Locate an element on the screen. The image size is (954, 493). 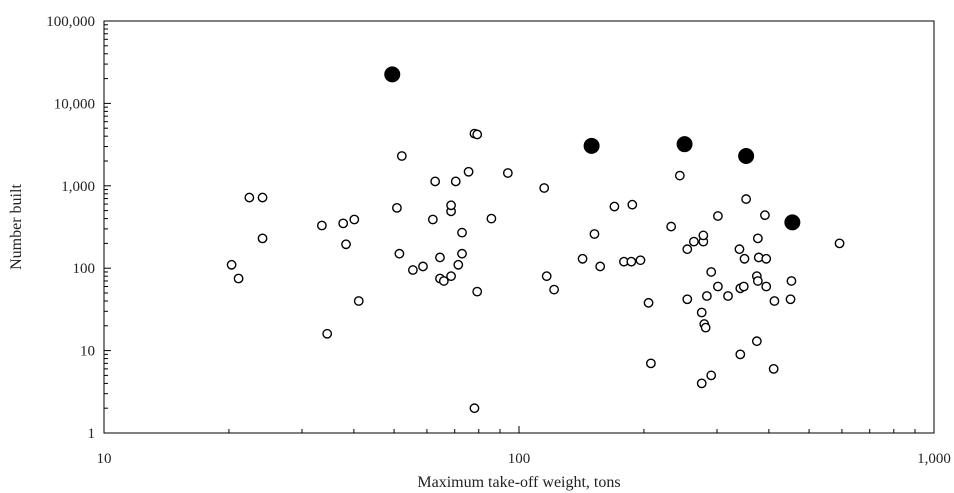
y-tick-label: 1 is located at coordinates (92, 434).